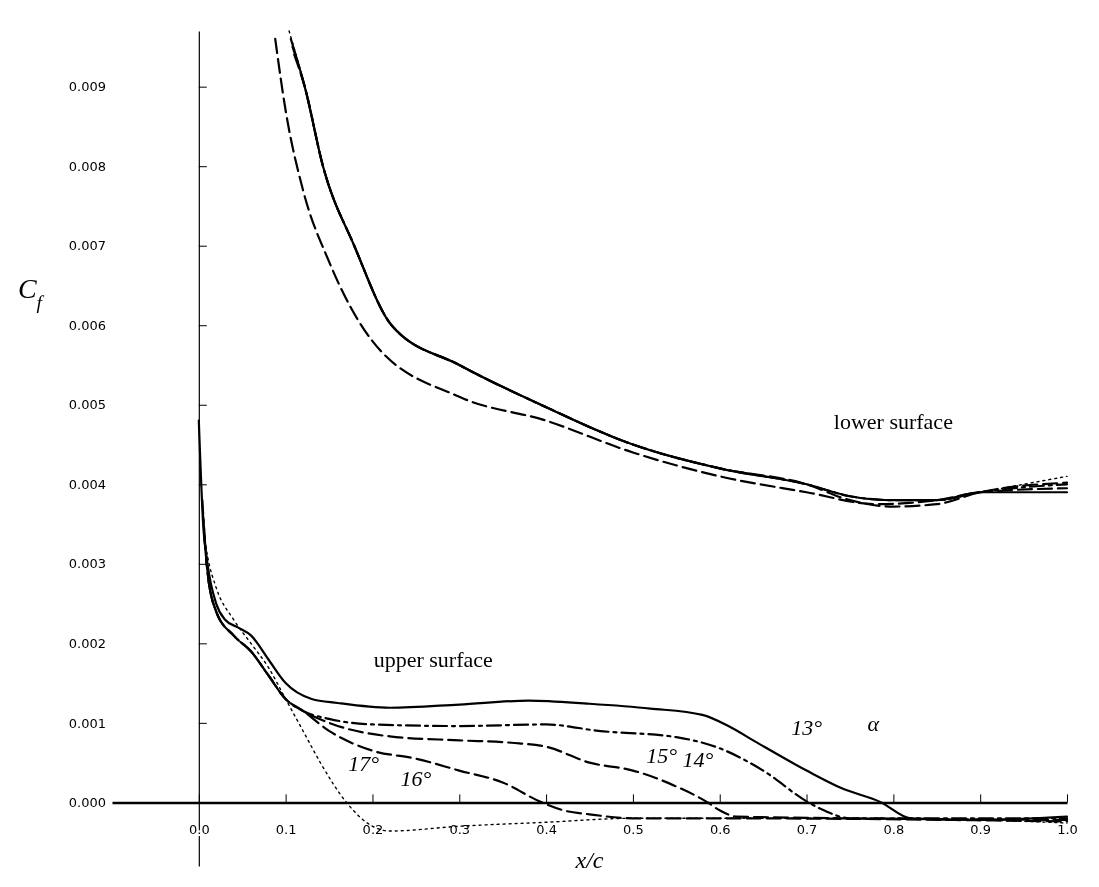 Image resolution: width=1099 pixels, height=887 pixels. What do you see at coordinates (31, 293) in the screenshot?
I see `y-axis-title: C$_{f}$` at bounding box center [31, 293].